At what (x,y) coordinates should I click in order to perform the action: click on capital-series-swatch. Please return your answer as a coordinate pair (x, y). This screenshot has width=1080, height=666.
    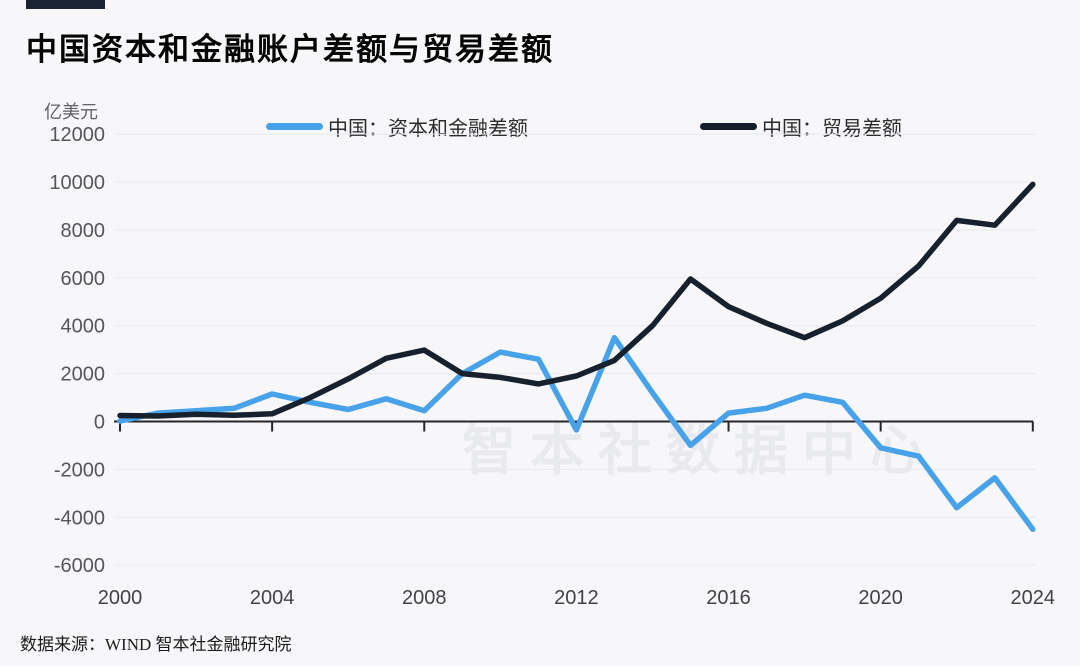
    Looking at the image, I should click on (294, 126).